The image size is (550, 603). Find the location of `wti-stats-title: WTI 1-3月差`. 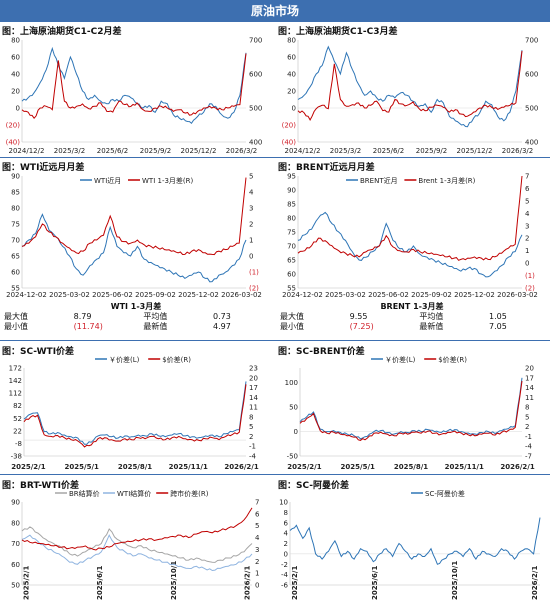

wti-stats-title: WTI 1-3月差 is located at coordinates (136, 306).